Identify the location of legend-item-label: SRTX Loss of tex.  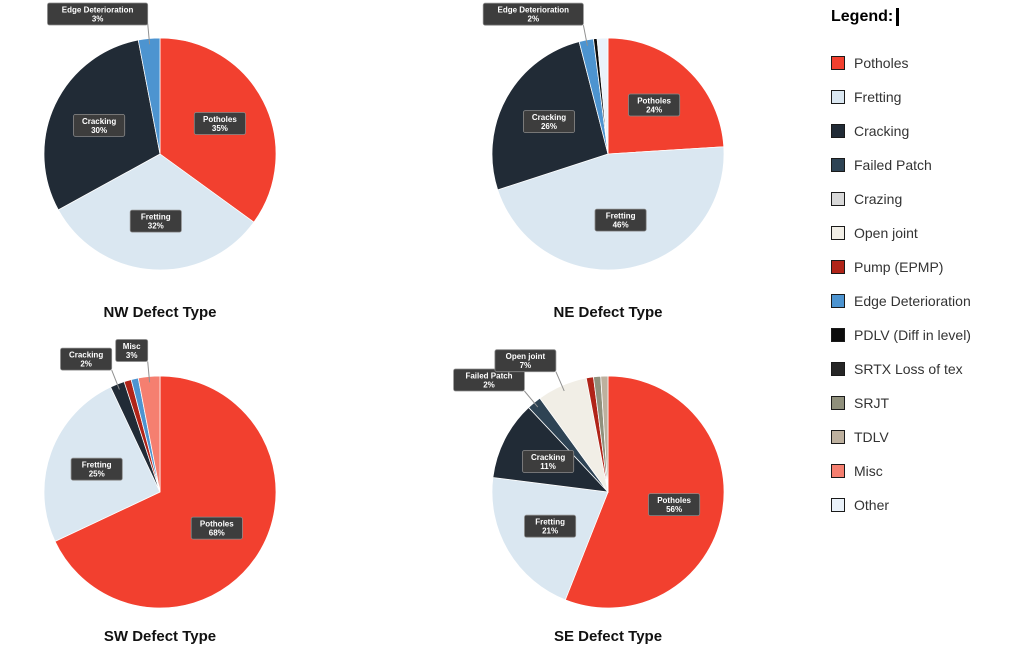
(908, 369).